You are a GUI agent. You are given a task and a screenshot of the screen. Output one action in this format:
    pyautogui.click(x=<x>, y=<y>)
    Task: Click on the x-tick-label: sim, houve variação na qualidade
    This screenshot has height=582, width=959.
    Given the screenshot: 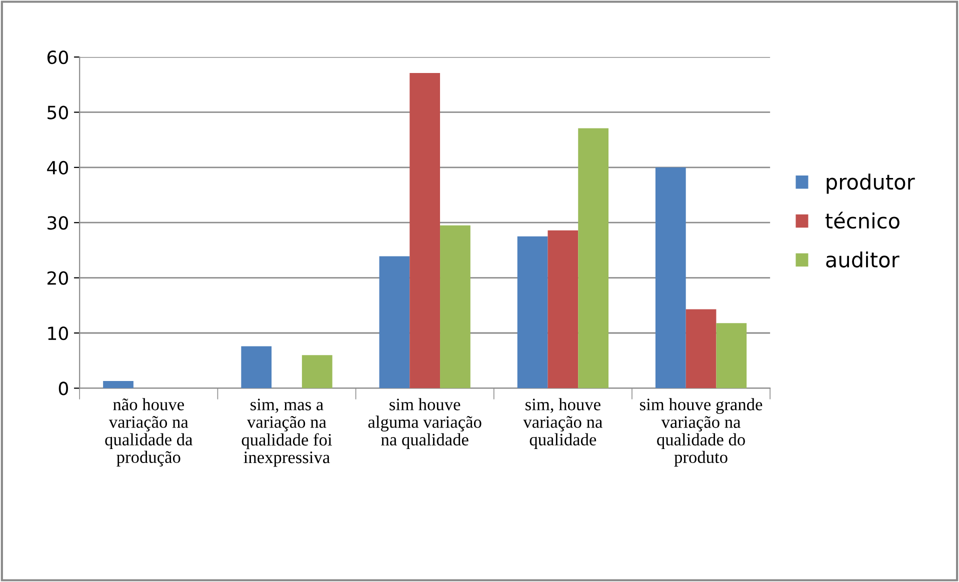 What is the action you would take?
    pyautogui.click(x=562, y=423)
    